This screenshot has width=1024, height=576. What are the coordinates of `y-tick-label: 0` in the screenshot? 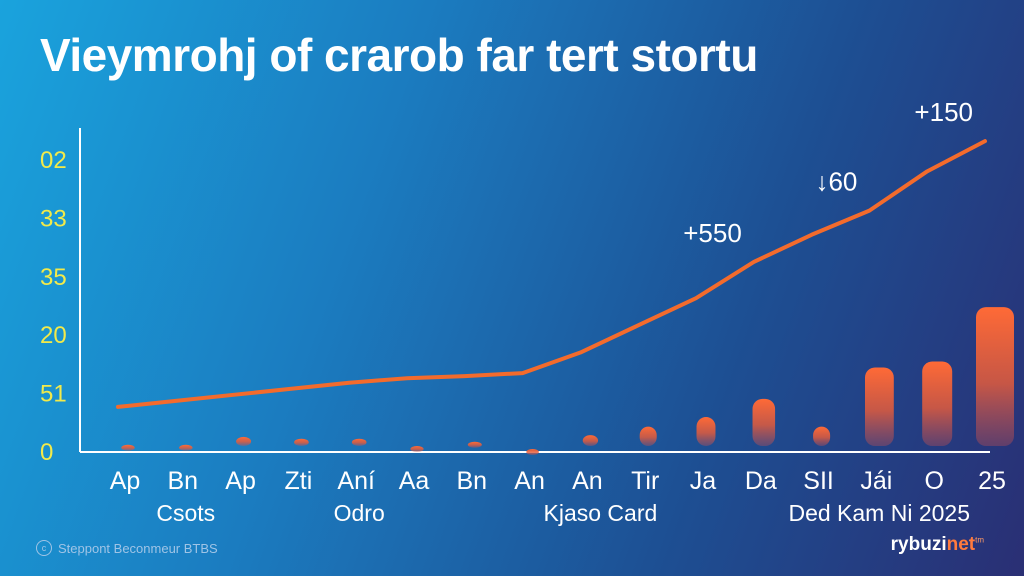 It's located at (46, 452).